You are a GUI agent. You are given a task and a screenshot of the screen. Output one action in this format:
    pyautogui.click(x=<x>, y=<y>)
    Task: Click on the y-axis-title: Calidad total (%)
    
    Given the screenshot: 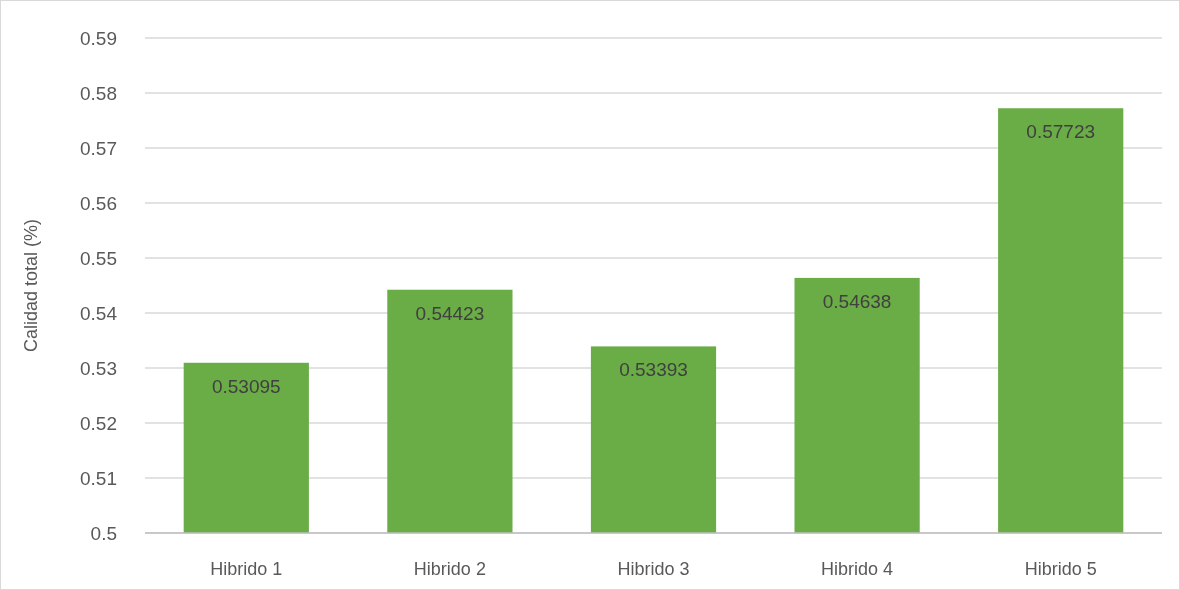 What is the action you would take?
    pyautogui.click(x=31, y=285)
    